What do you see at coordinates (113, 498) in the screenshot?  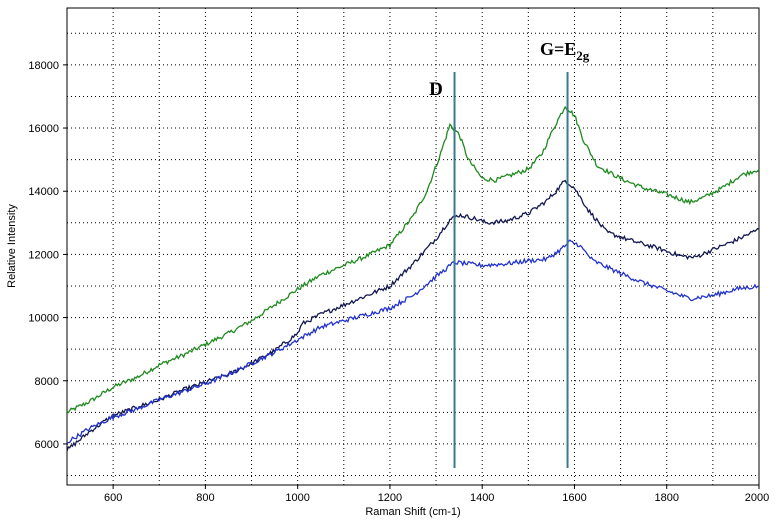 I see `x-tick-label: 600` at bounding box center [113, 498].